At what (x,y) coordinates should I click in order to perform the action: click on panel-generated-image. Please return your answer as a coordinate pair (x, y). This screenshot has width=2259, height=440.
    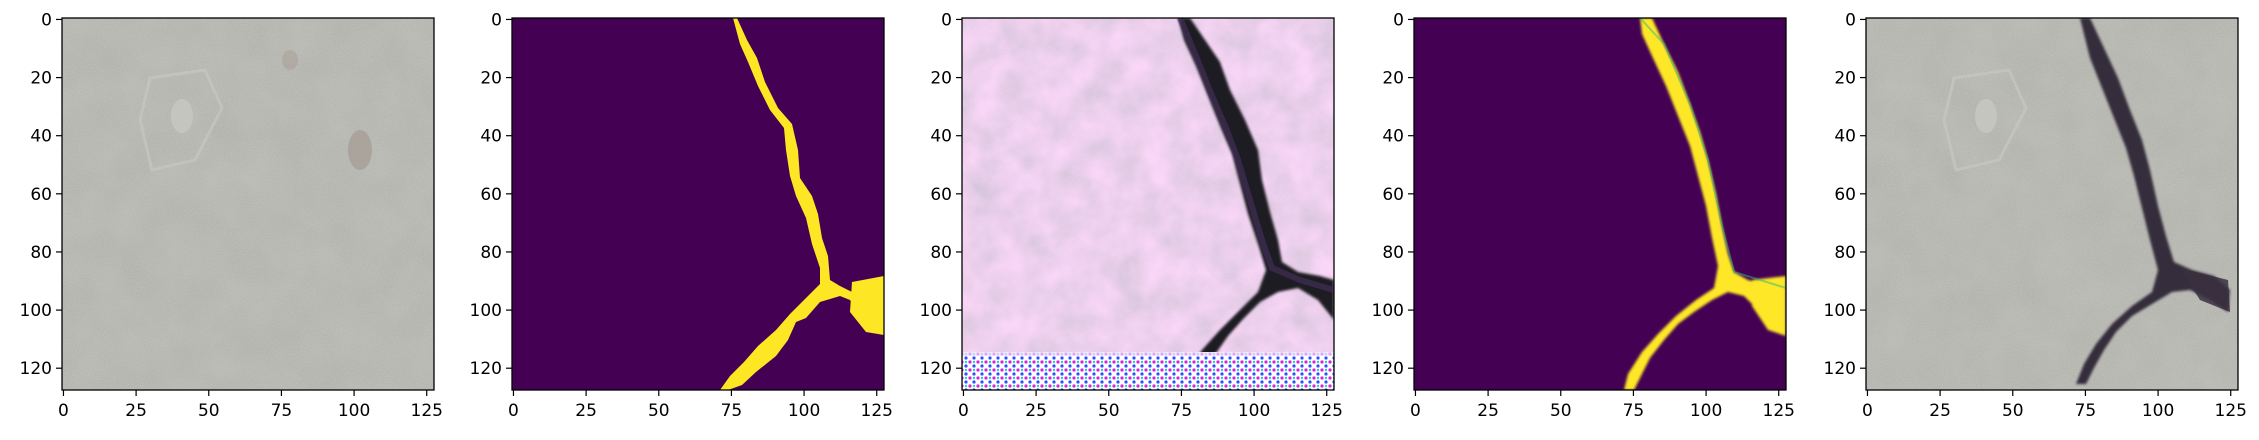
    Looking at the image, I should click on (1148, 204).